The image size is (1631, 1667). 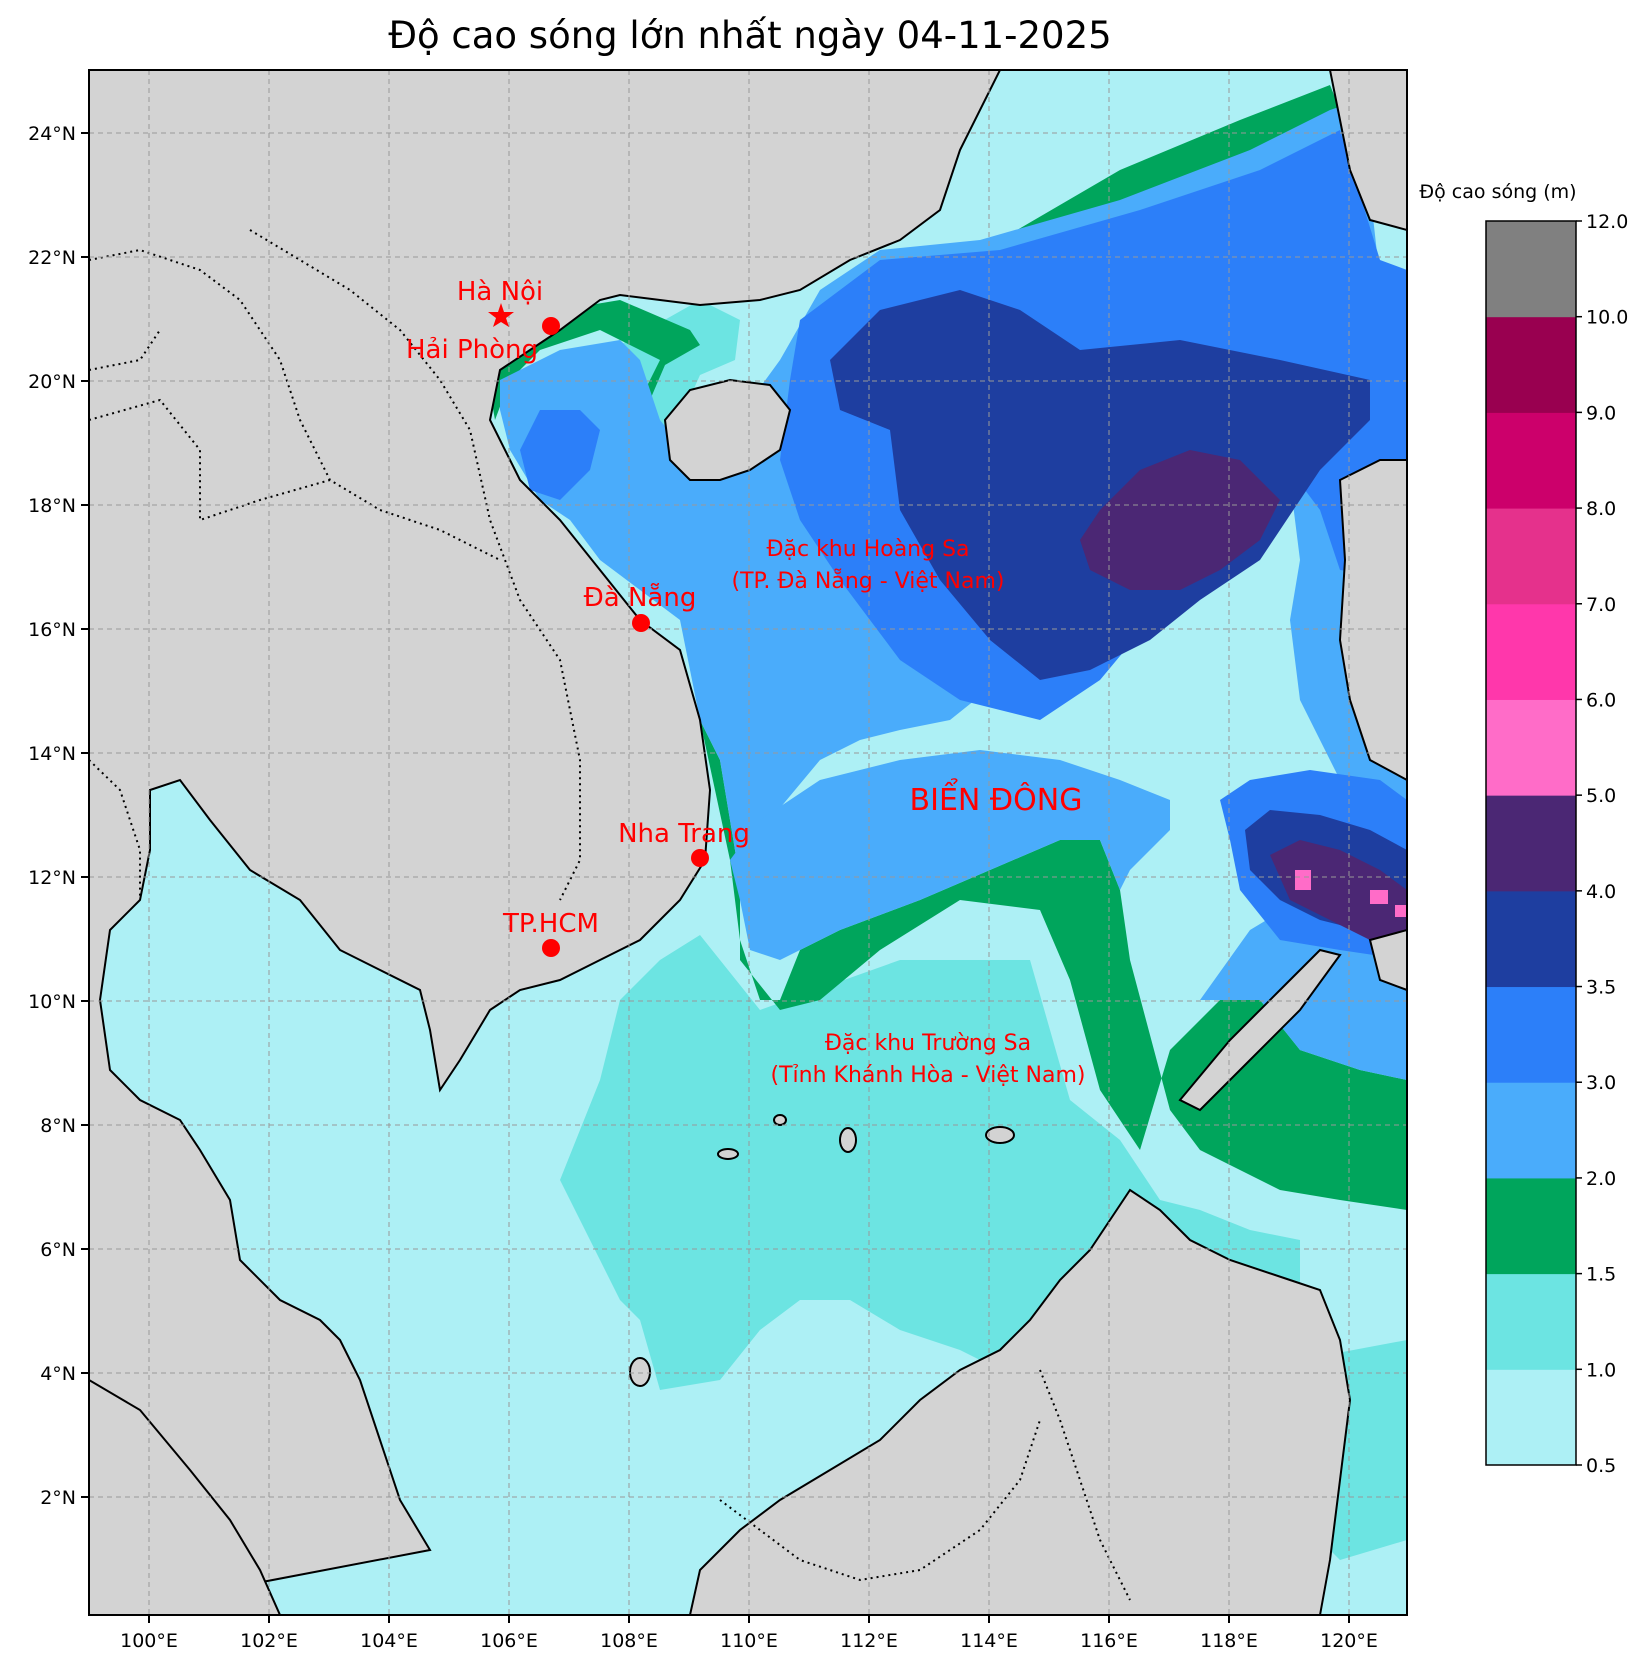 What do you see at coordinates (629, 1641) in the screenshot?
I see `x-tick-label: 108°E` at bounding box center [629, 1641].